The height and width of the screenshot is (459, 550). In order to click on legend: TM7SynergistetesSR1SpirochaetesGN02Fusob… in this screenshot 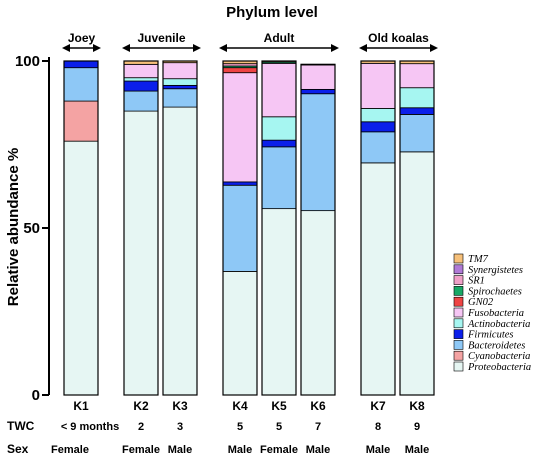, I will do `click(492, 313)`.